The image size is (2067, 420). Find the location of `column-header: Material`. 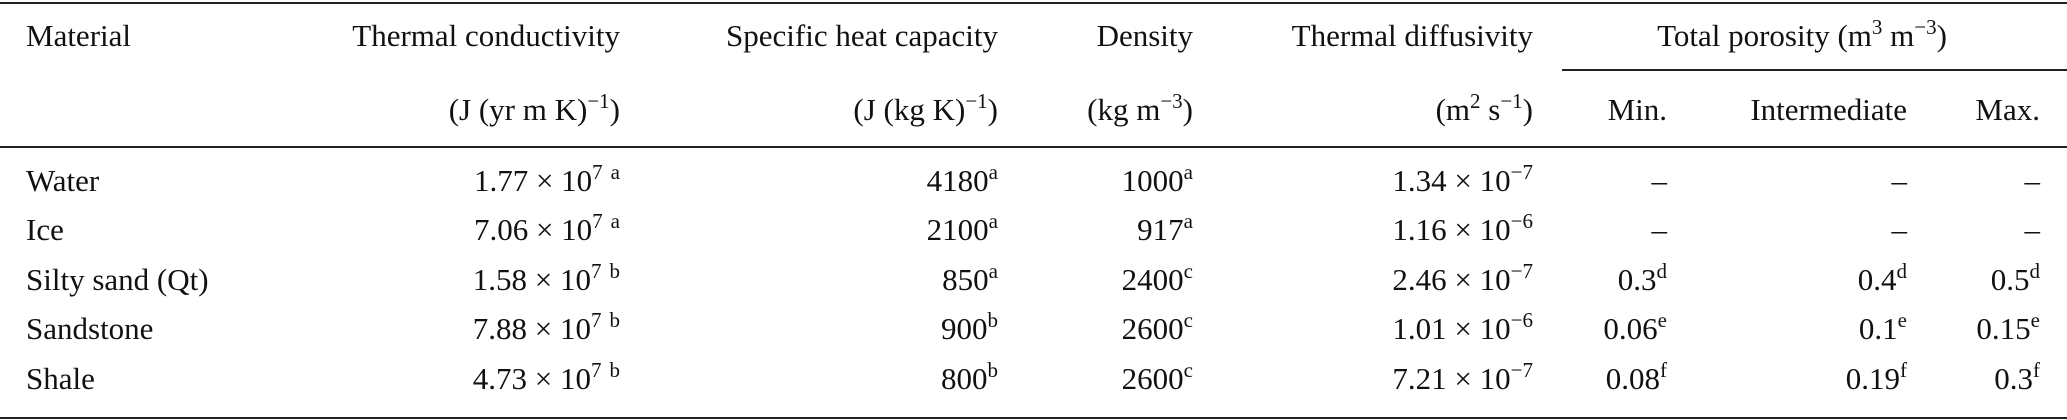

column-header: Material is located at coordinates (78, 35).